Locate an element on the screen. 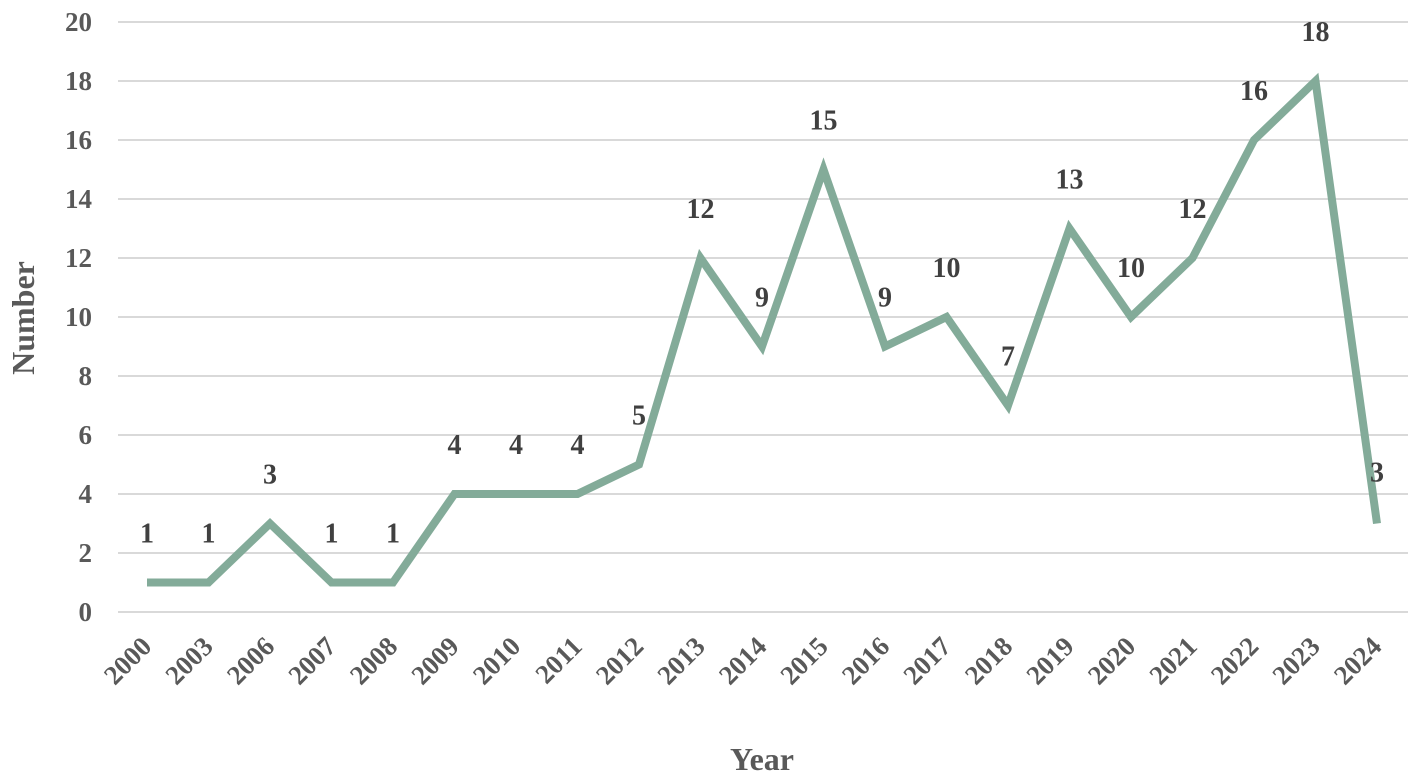  data-label: 16 is located at coordinates (1254, 91).